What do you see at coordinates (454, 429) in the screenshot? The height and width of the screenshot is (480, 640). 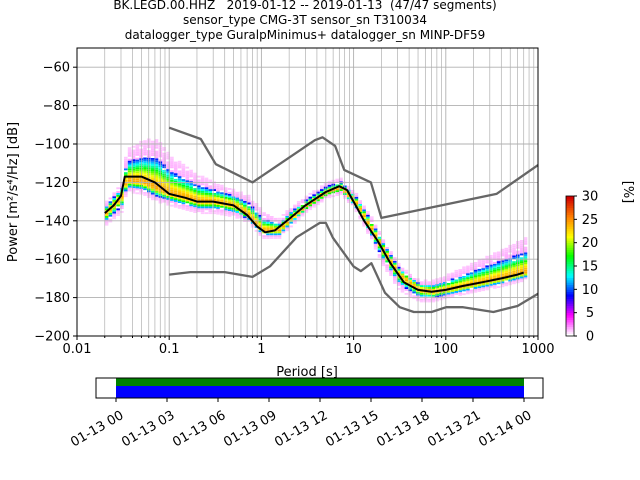 I see `time-tick-label: 01-13 21` at bounding box center [454, 429].